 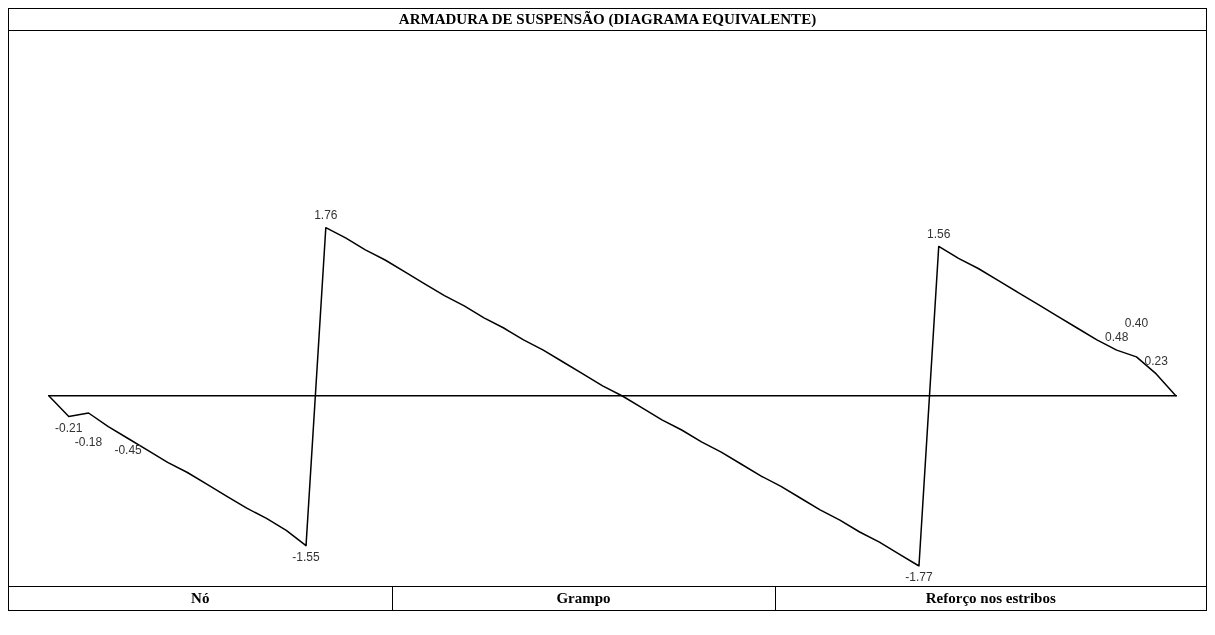 I want to click on text: 0.48, so click(x=1117, y=337).